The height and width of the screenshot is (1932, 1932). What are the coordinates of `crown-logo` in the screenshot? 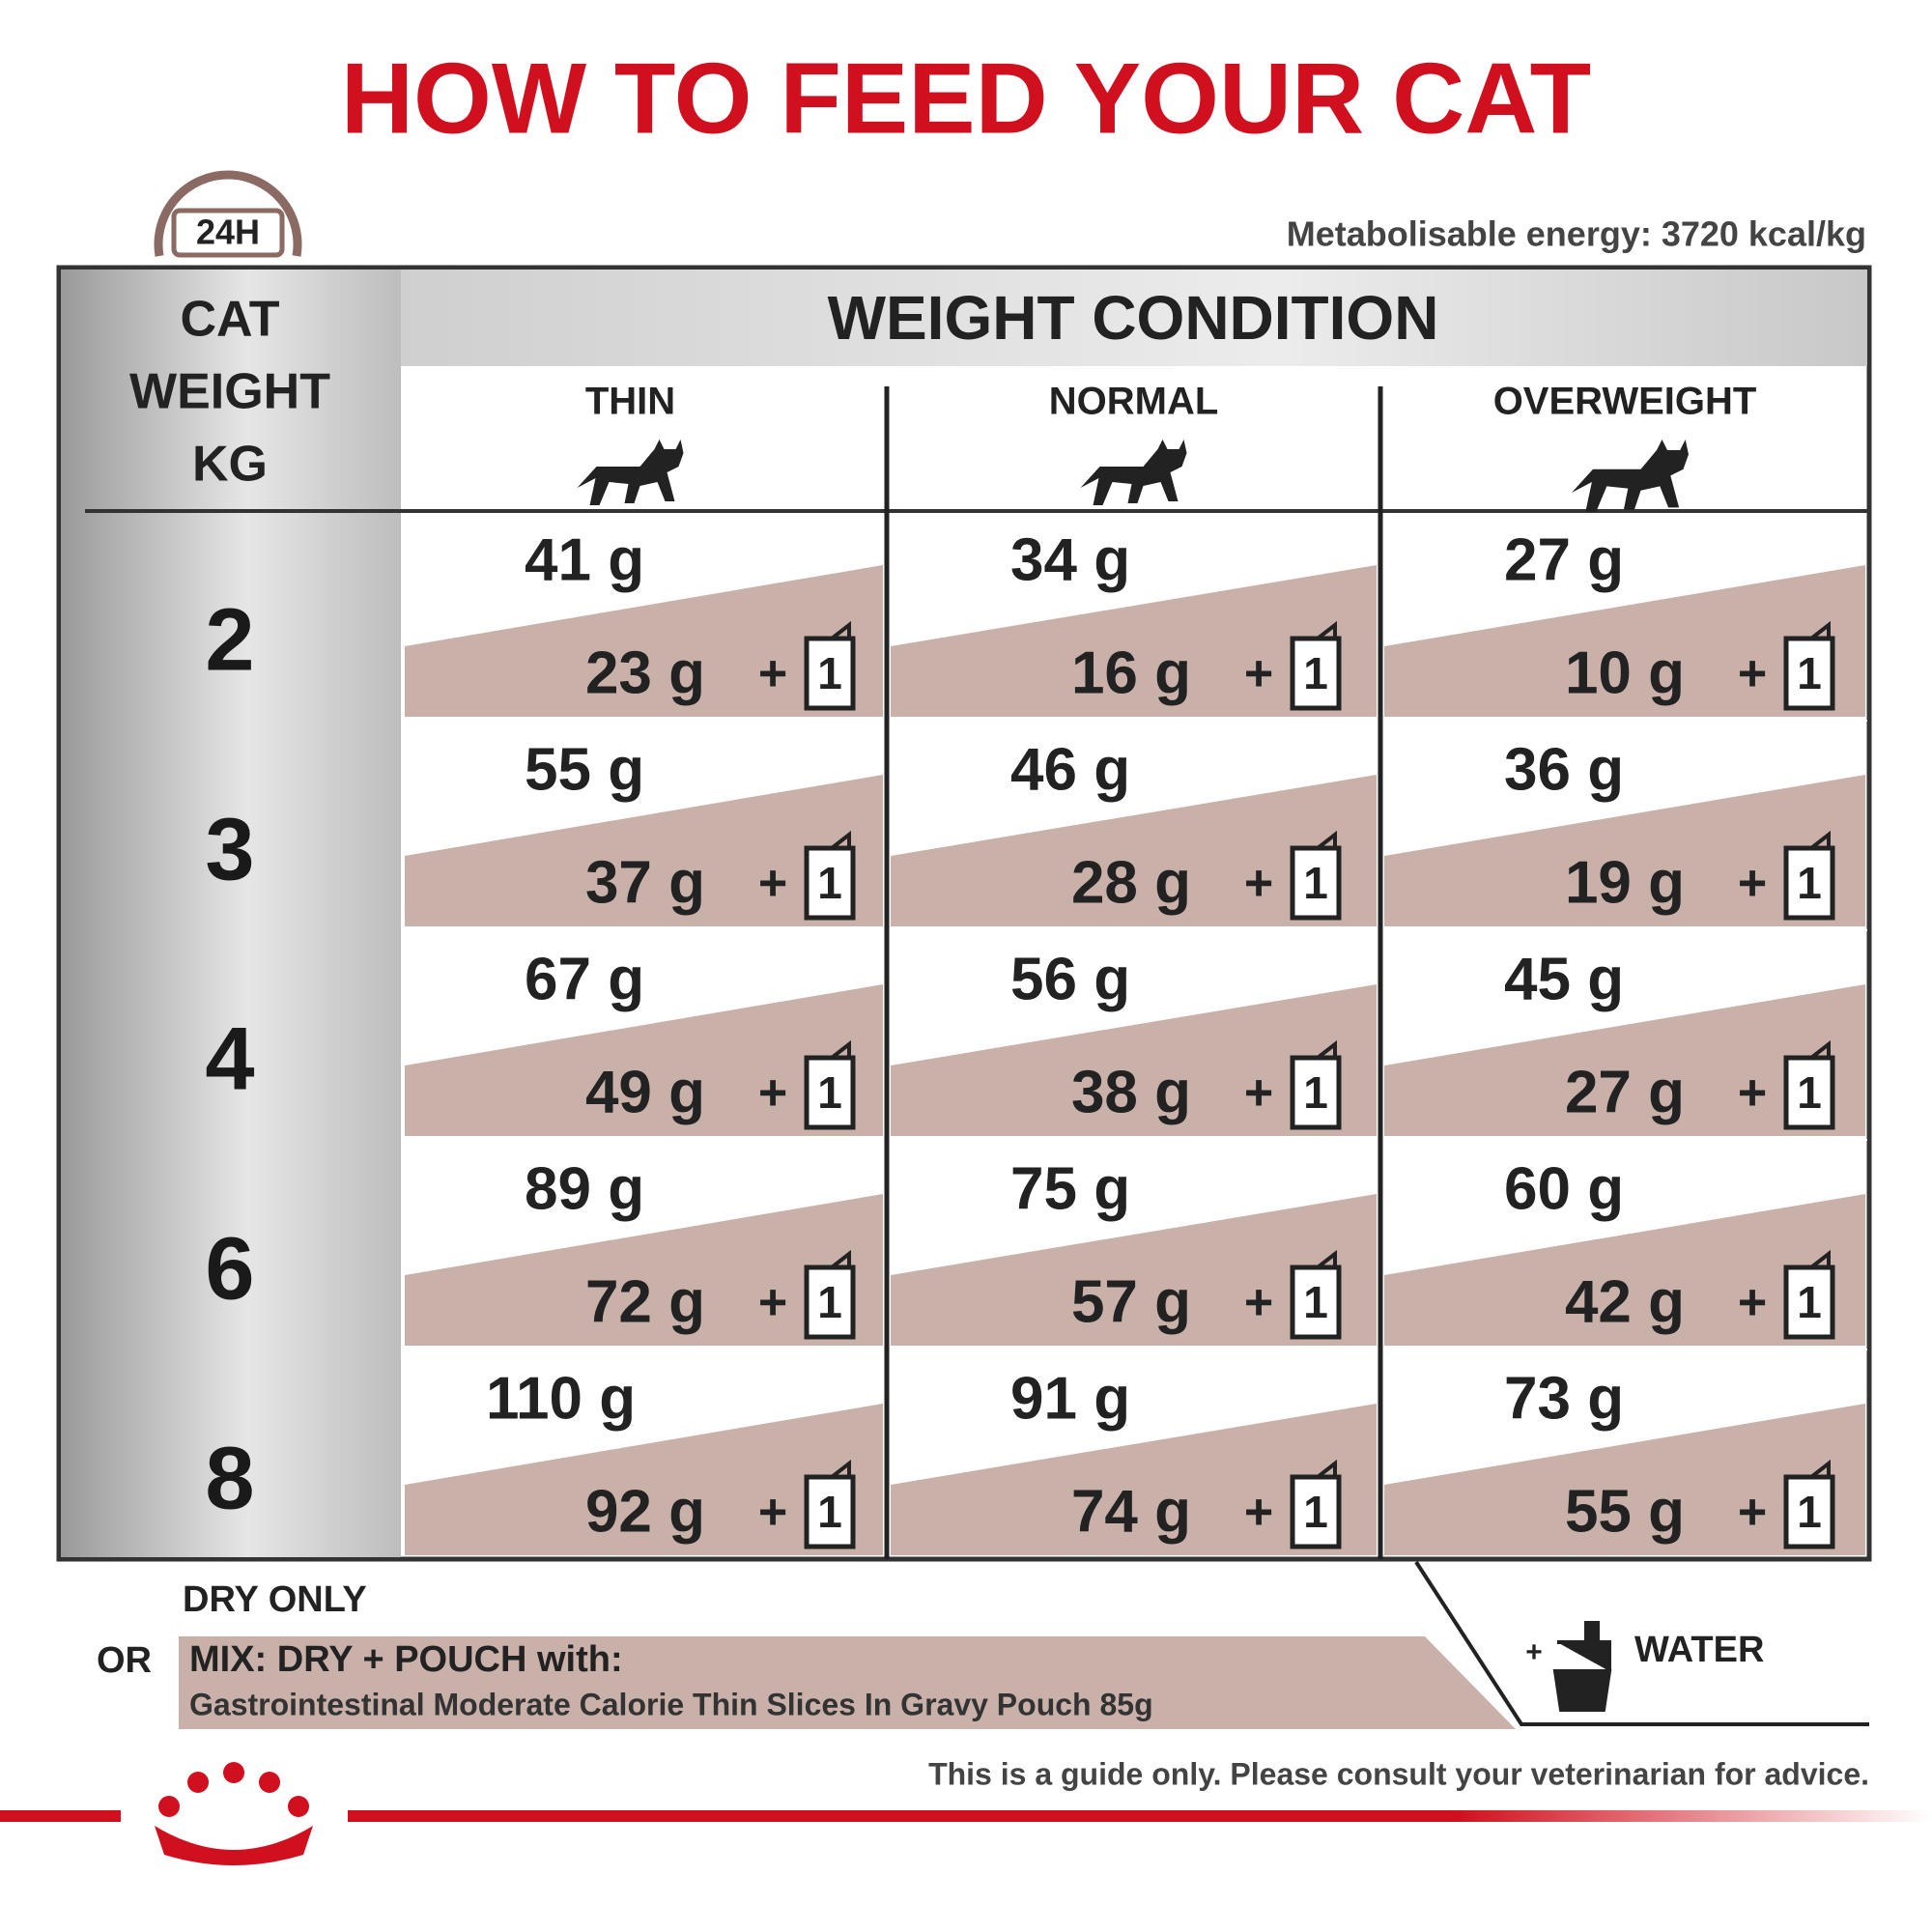 It's located at (234, 1813).